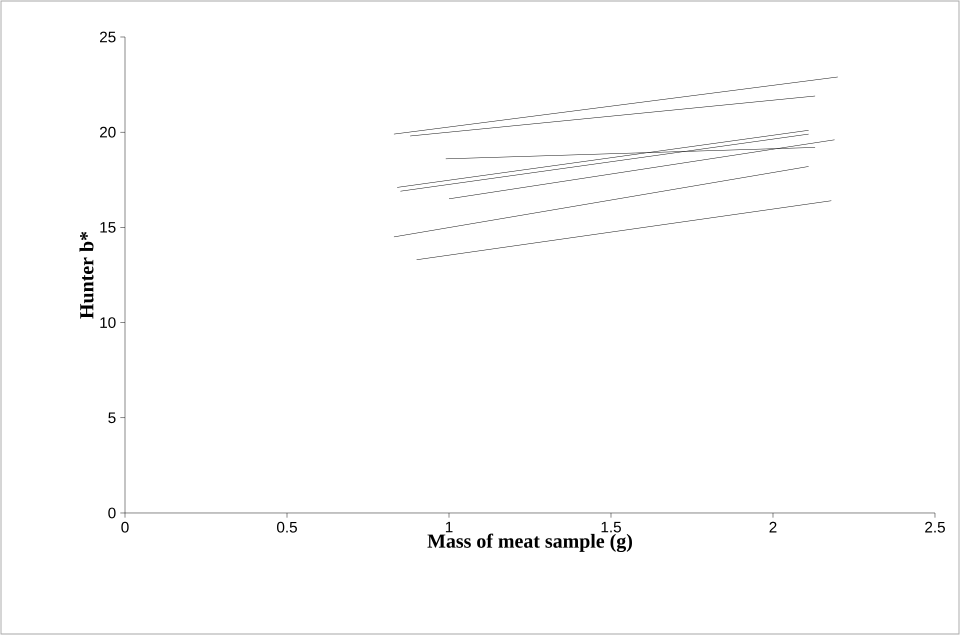 The image size is (960, 635). Describe the element at coordinates (112, 418) in the screenshot. I see `y-tick-label: 5` at that location.